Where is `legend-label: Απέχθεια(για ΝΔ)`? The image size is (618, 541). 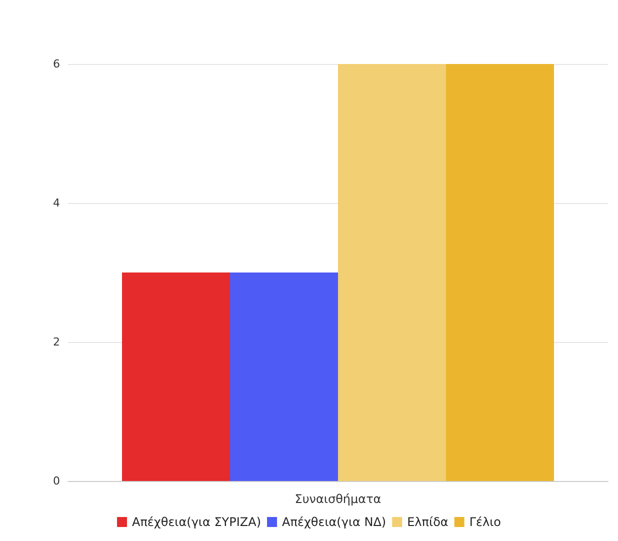
legend-label: Απέχθεια(για ΝΔ) is located at coordinates (334, 522).